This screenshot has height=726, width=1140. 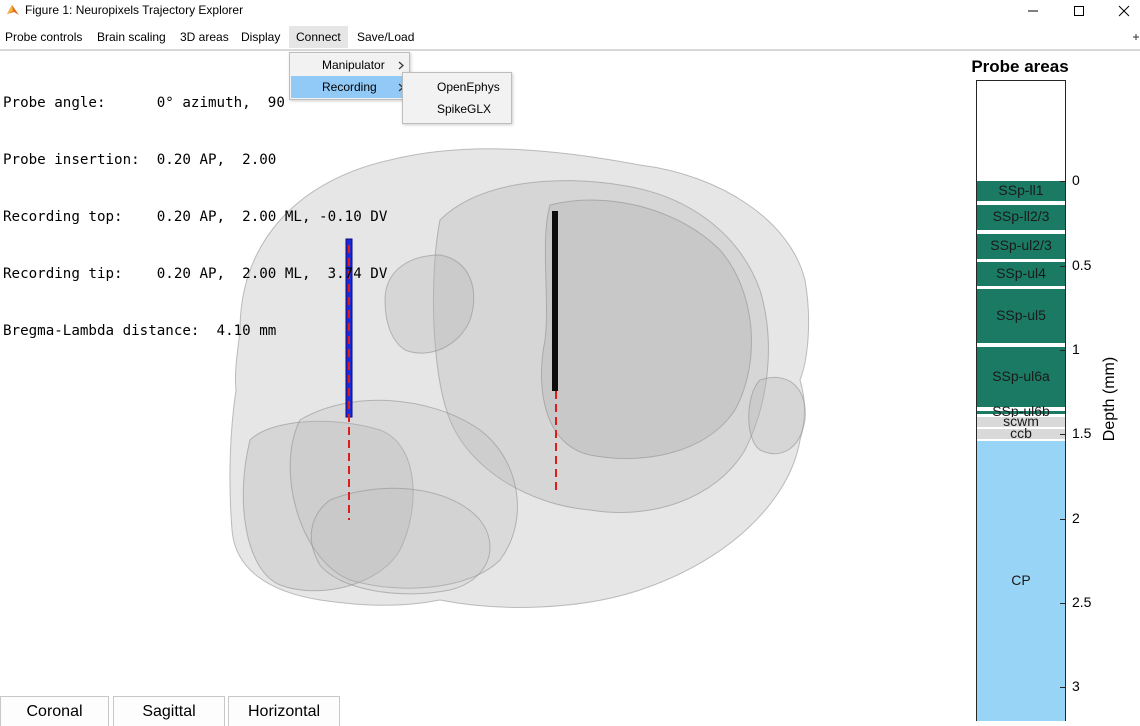 What do you see at coordinates (570, 50) in the screenshot?
I see `menu-separator` at bounding box center [570, 50].